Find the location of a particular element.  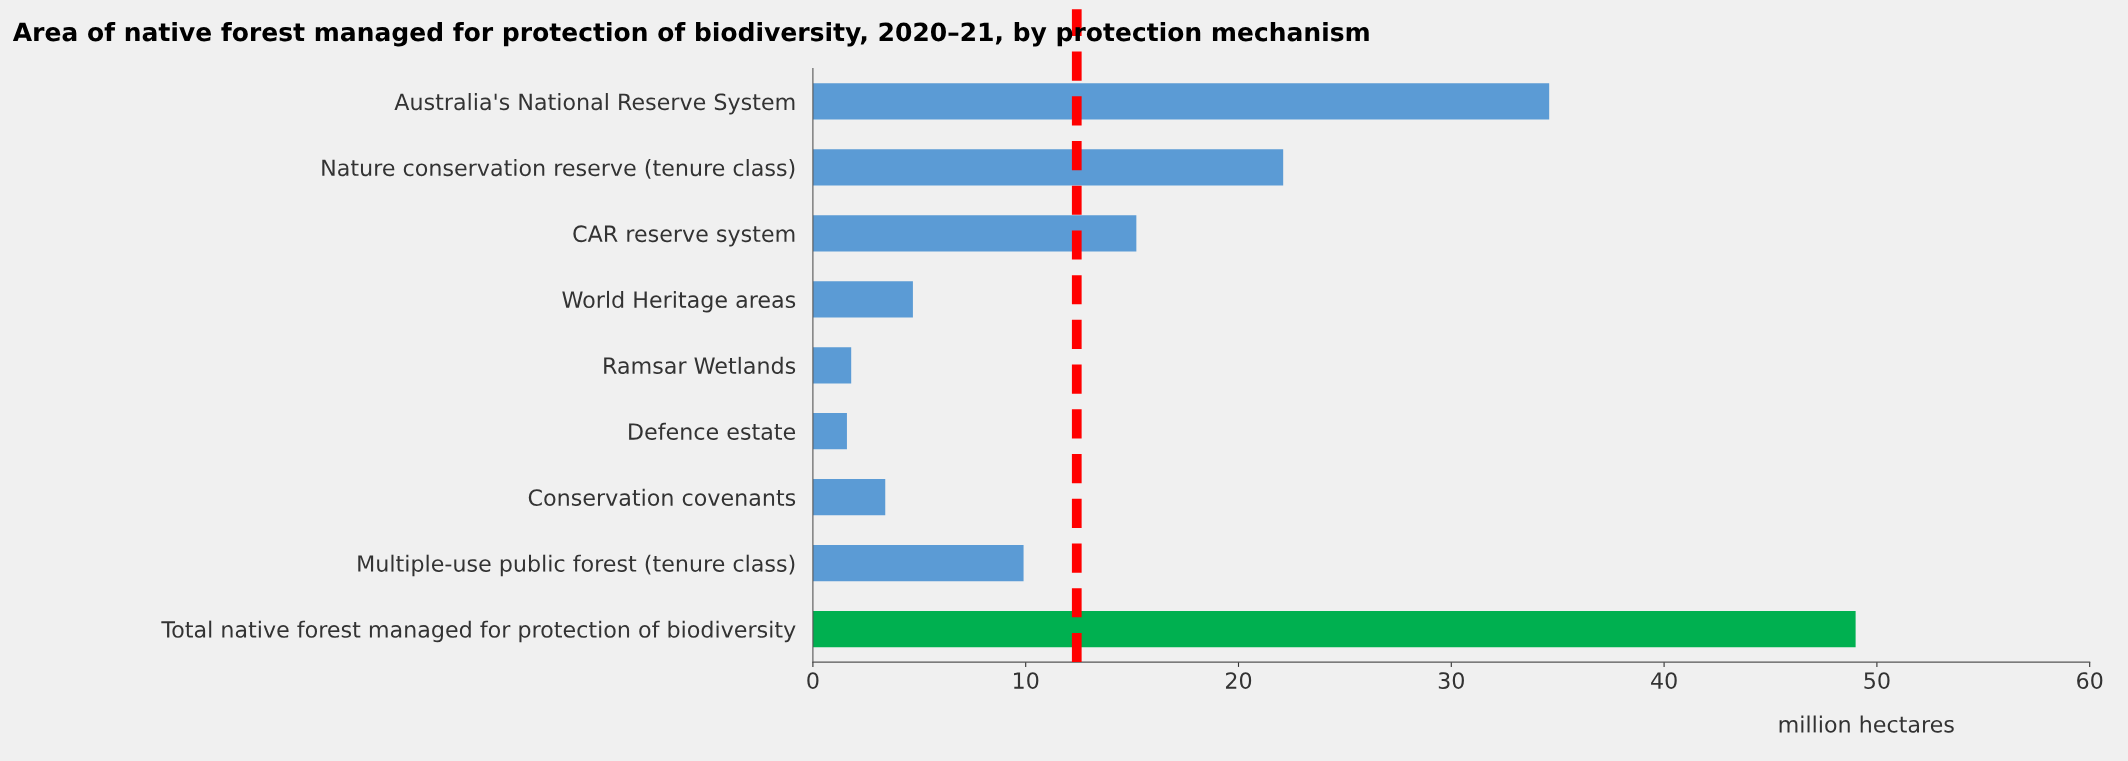

y-tick-label: Conservation covenants is located at coordinates (662, 497).